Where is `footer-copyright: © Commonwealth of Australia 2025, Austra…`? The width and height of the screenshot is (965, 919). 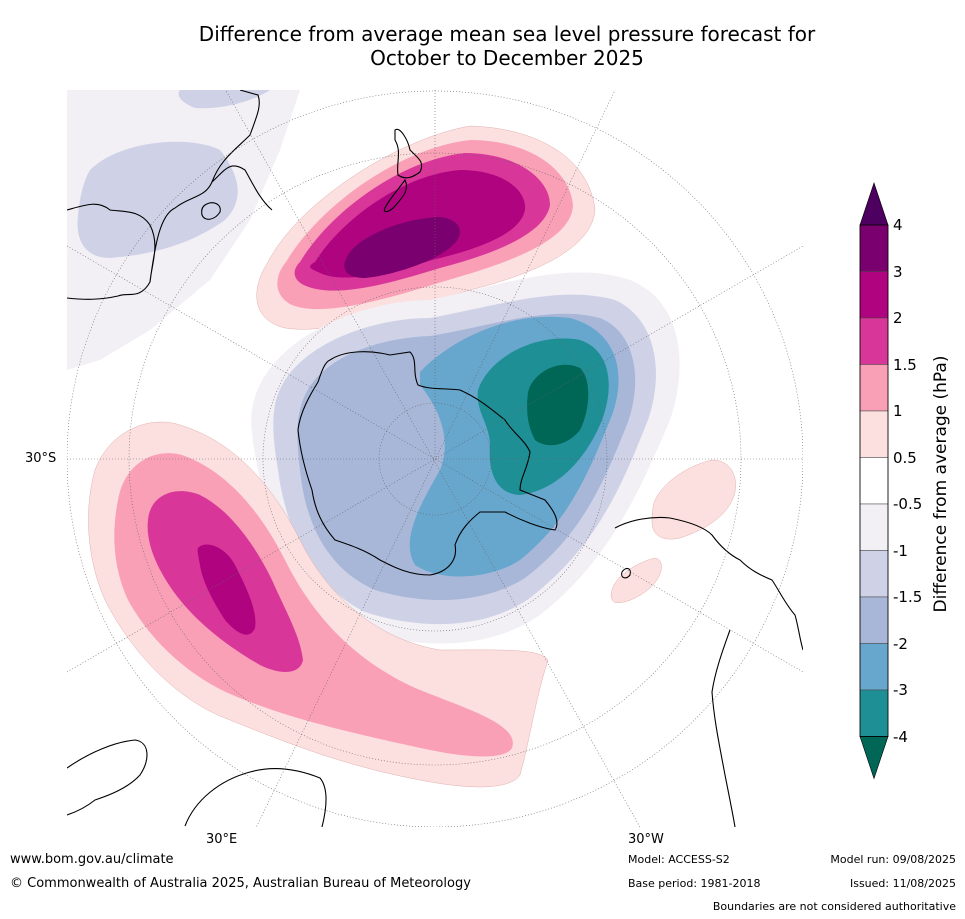
footer-copyright: © Commonwealth of Australia 2025, Austra… is located at coordinates (240, 883).